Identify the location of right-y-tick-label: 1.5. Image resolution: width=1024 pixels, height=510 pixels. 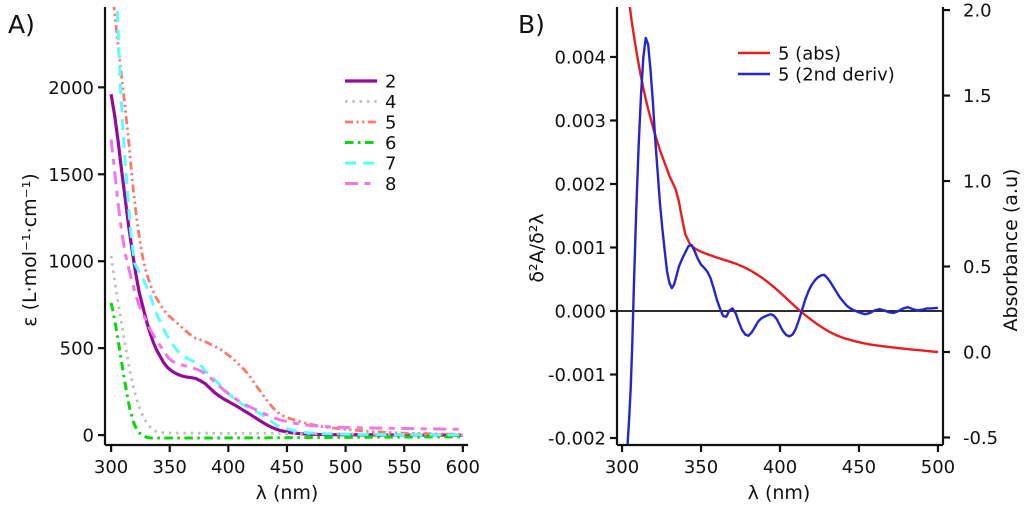
(977, 96).